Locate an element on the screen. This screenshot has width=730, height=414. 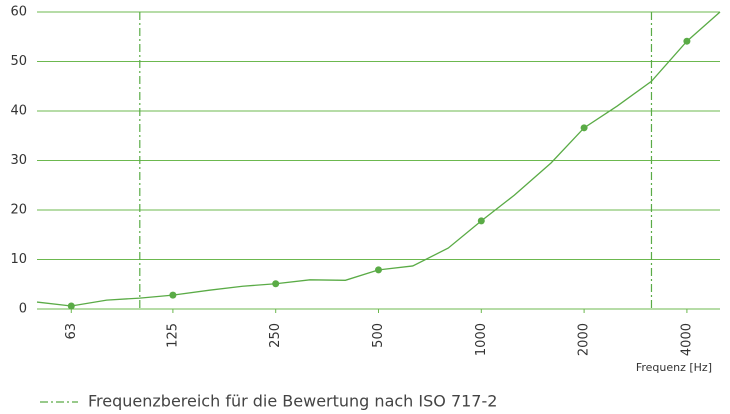
y-tick-label: 40 is located at coordinates (18, 111).